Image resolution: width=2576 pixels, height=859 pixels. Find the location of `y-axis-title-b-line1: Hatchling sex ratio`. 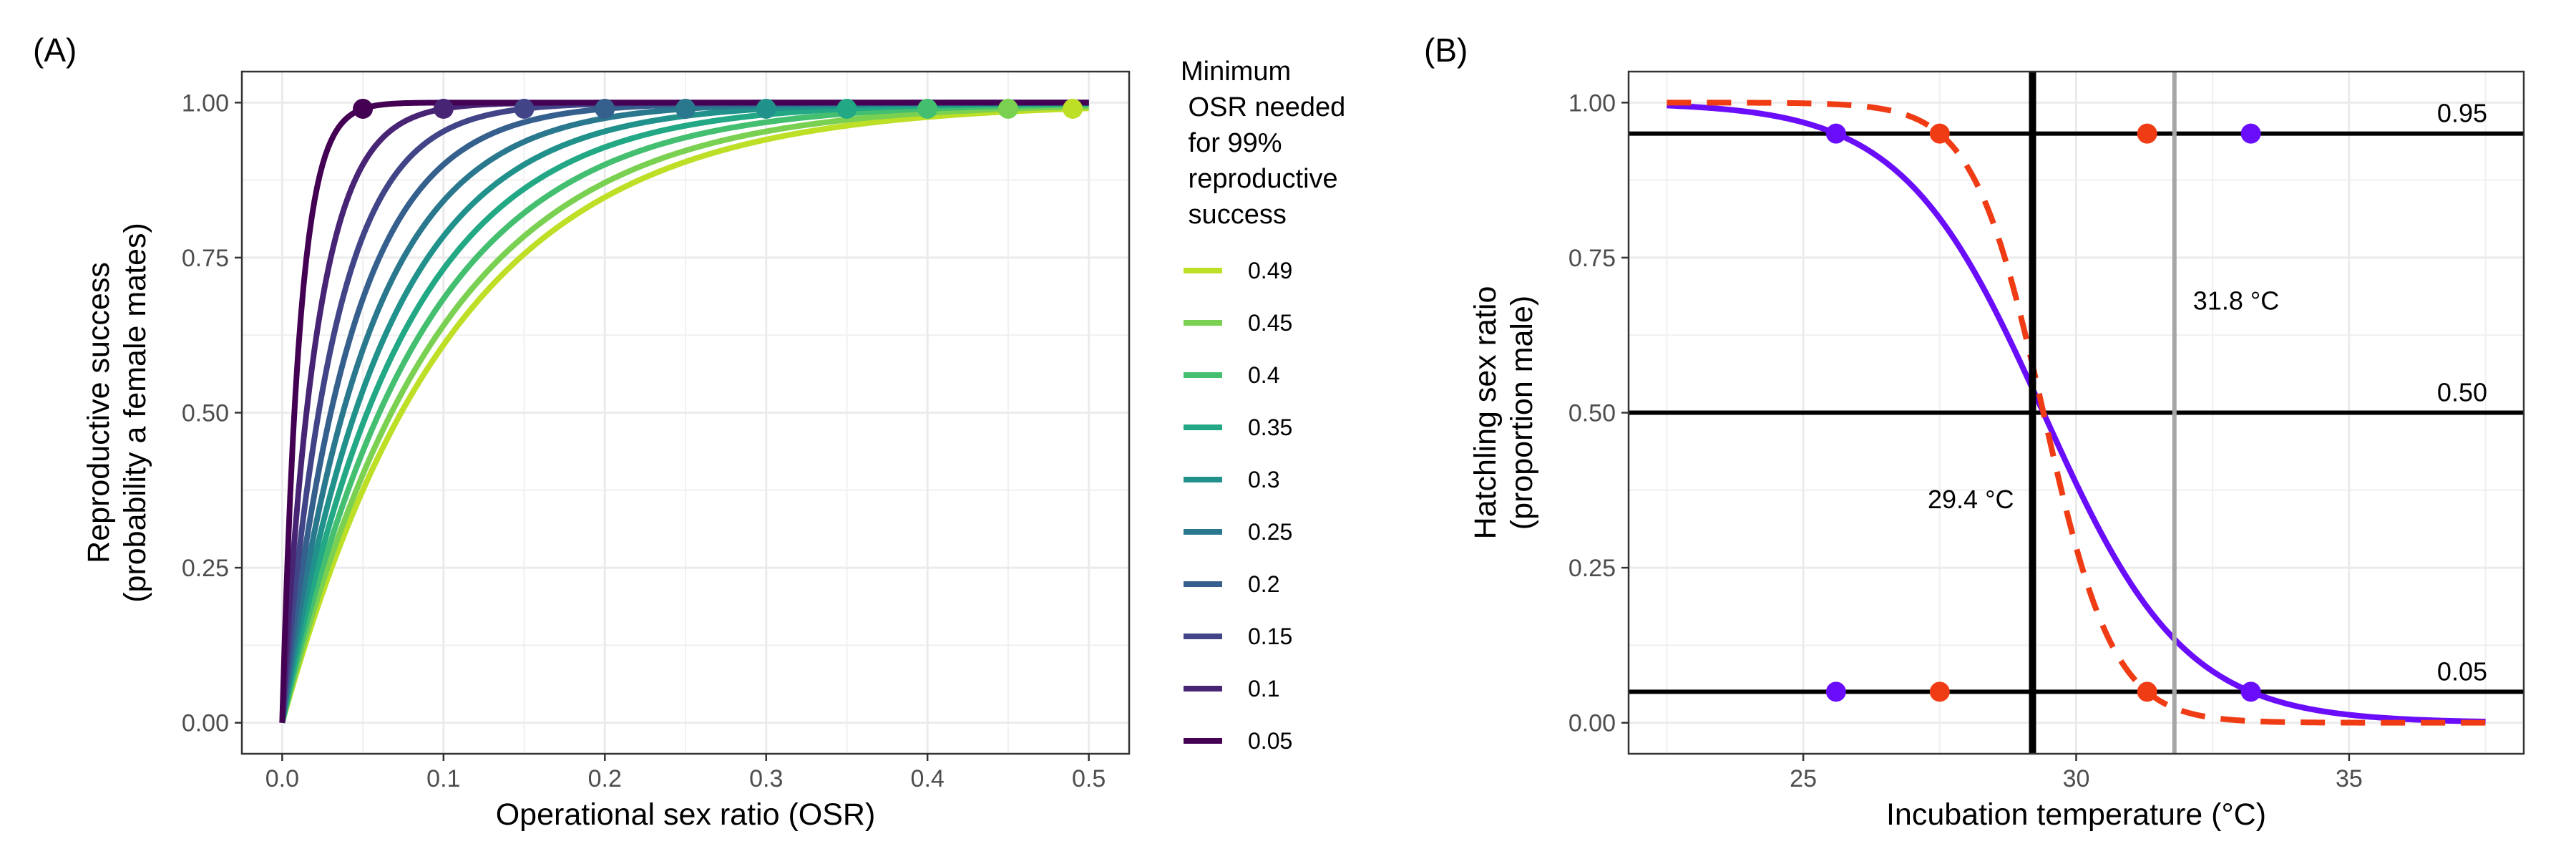

y-axis-title-b-line1: Hatchling sex ratio is located at coordinates (1485, 413).